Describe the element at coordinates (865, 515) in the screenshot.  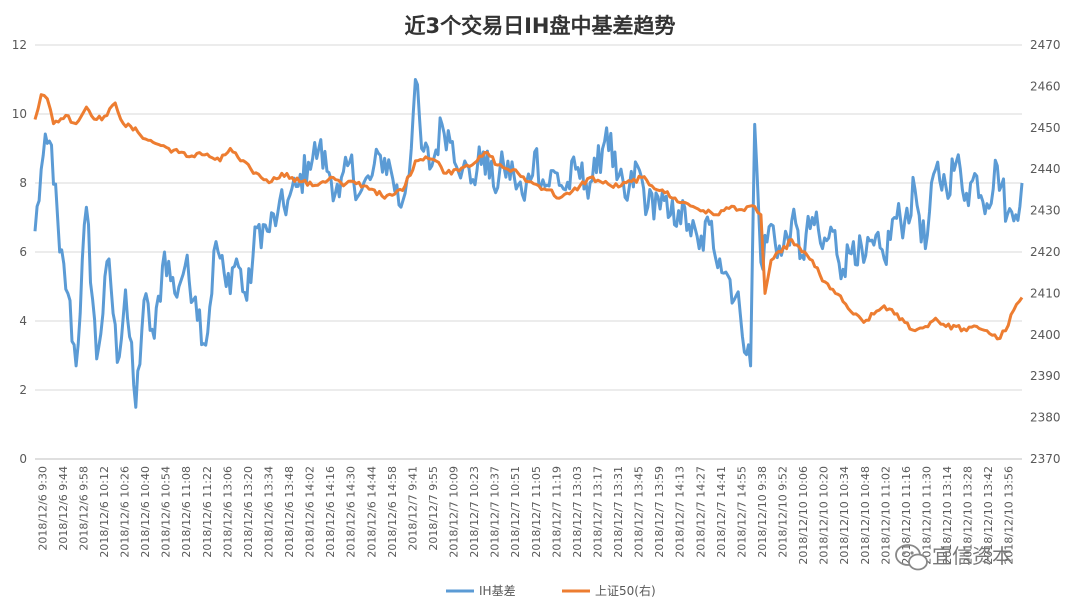
I see `x-tick-label: 2018/12/10 10:48` at that location.